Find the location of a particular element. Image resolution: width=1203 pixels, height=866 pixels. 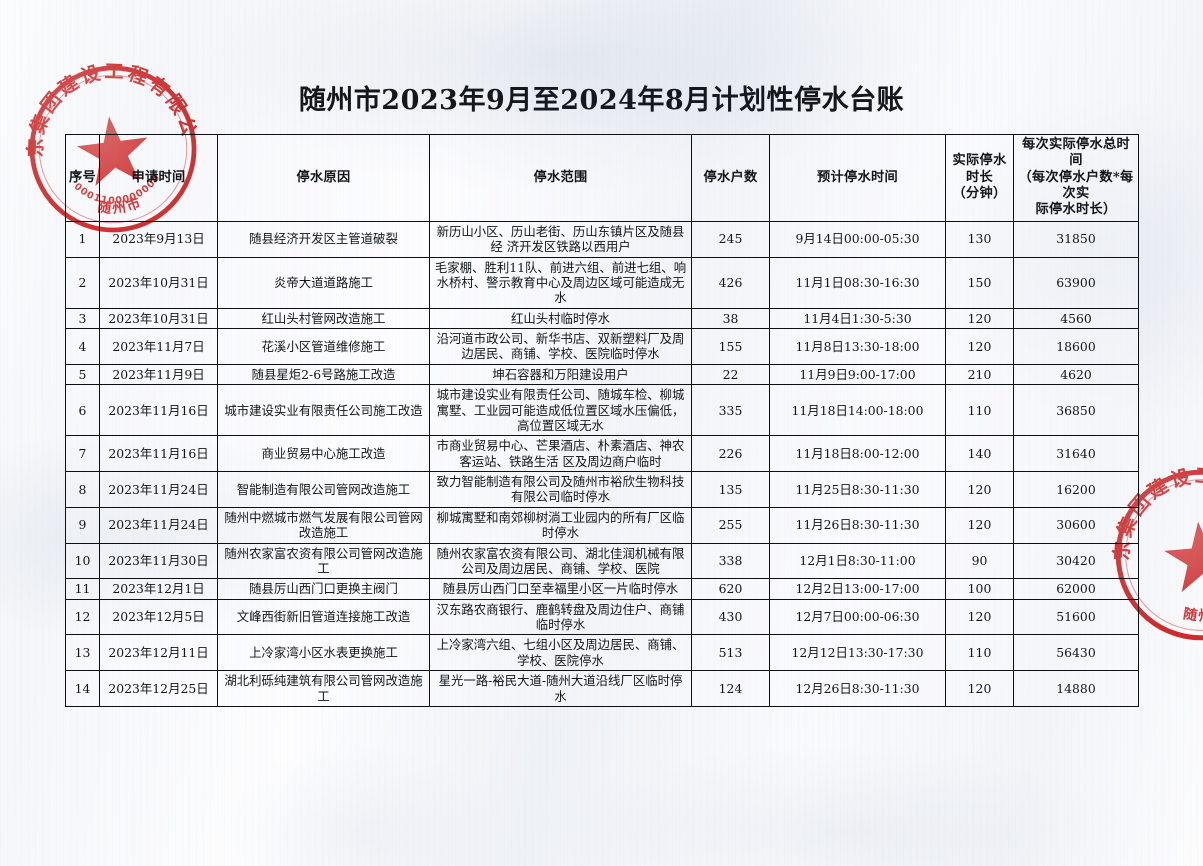

row-scope: 坤石容器和万阳建设用户 is located at coordinates (560, 374).